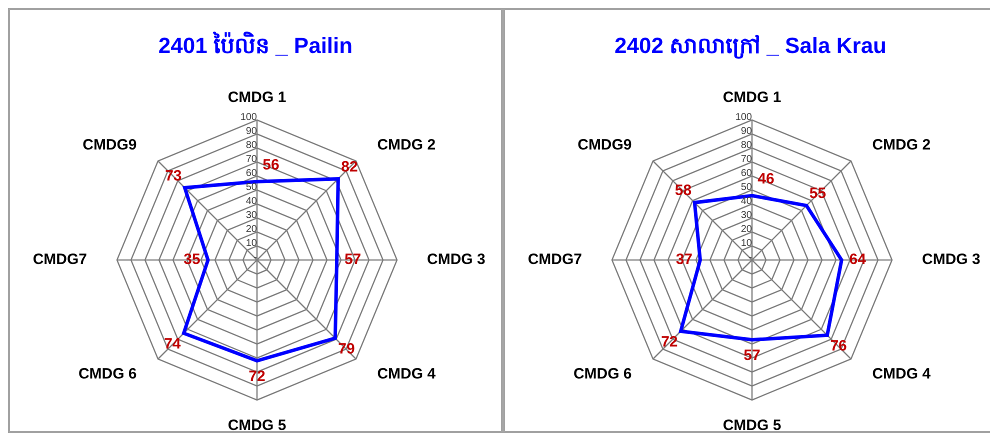 Image resolution: width=990 pixels, height=439 pixels. Describe the element at coordinates (192, 259) in the screenshot. I see `data-label: 35` at that location.